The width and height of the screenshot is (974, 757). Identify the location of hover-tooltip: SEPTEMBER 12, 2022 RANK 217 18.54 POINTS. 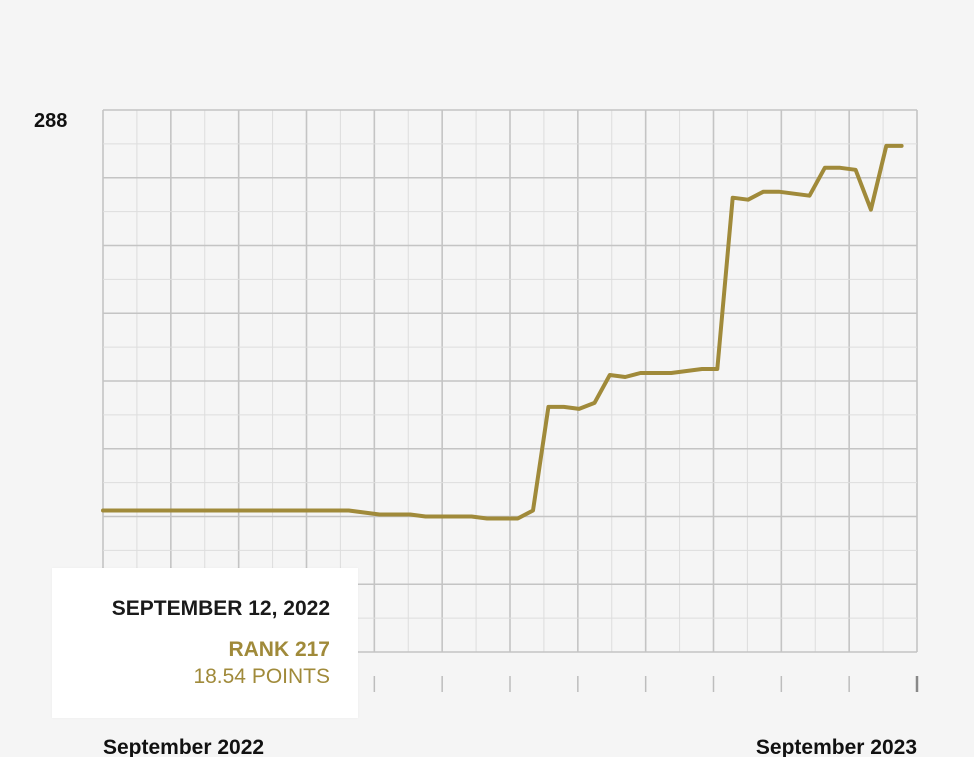
(205, 643).